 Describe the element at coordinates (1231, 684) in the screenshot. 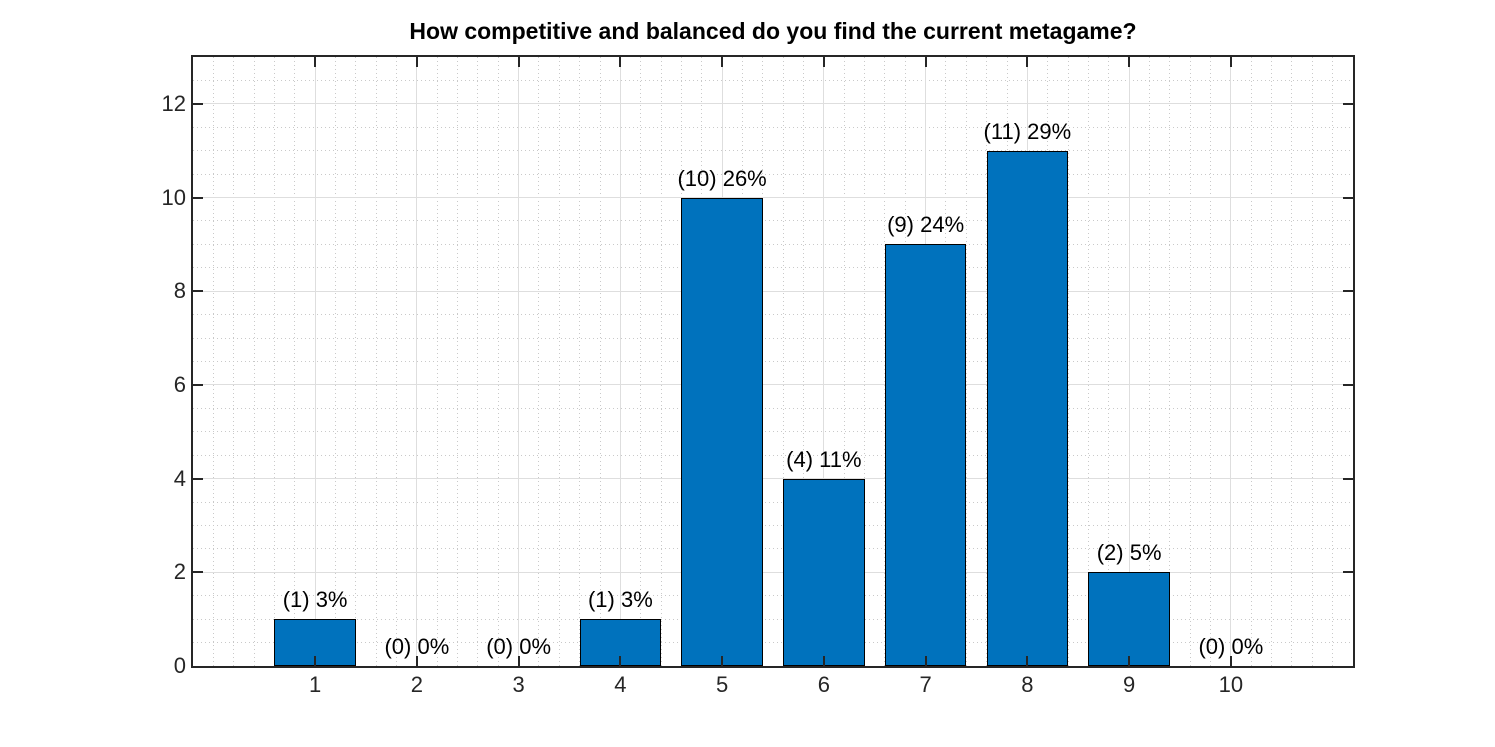

I see `x-axis-label-10: 10` at that location.